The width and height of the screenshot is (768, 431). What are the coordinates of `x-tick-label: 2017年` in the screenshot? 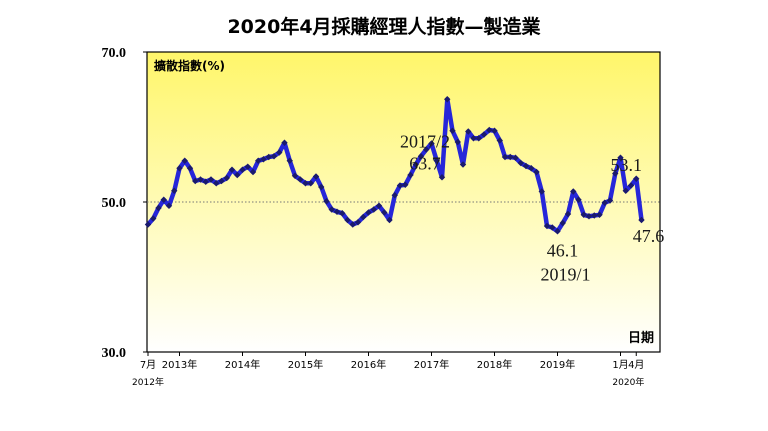 It's located at (431, 364).